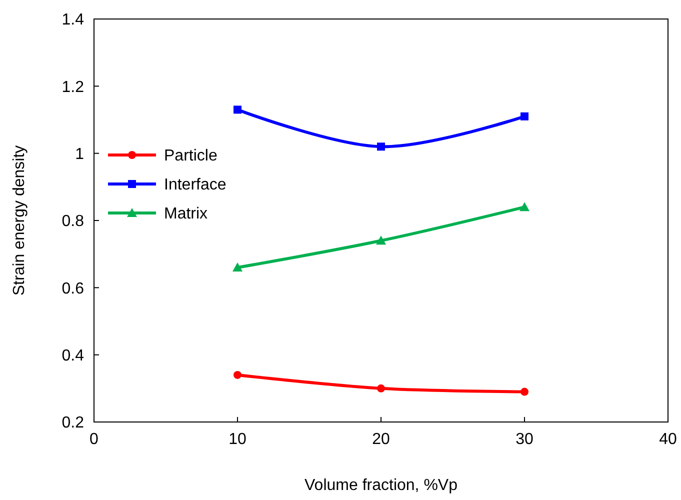  Describe the element at coordinates (94, 439) in the screenshot. I see `x-tick-label: 0` at that location.